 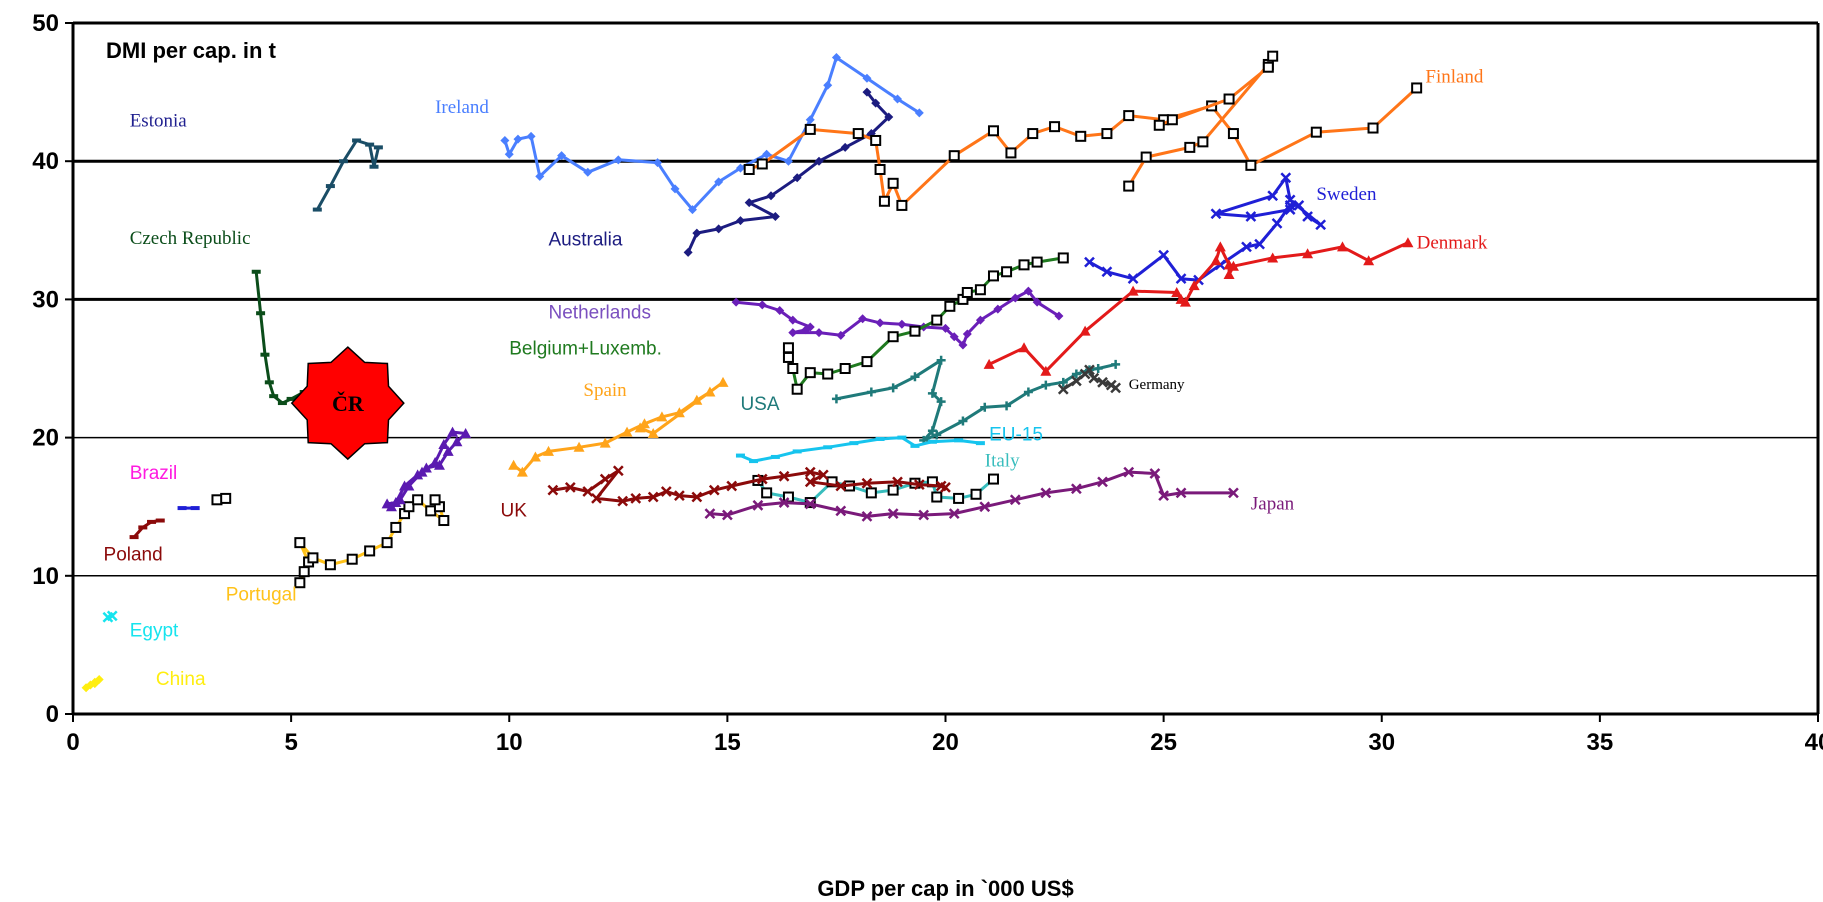 I want to click on series-germany, so click(x=1089, y=379).